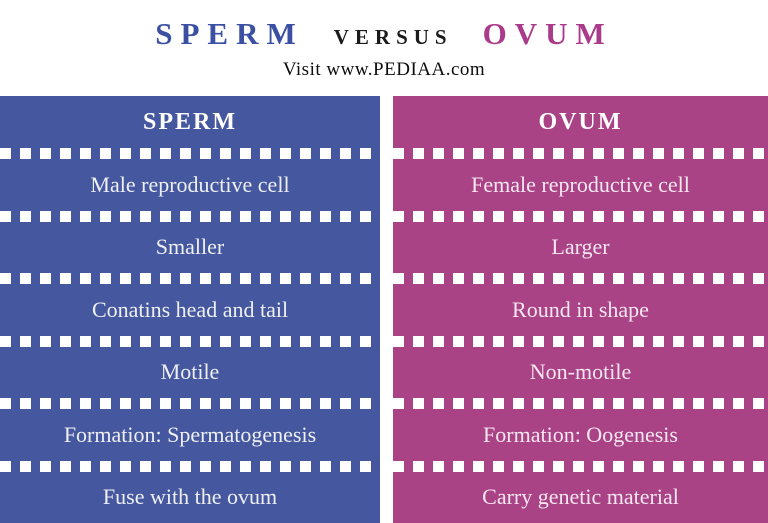  I want to click on title-word-ovum: OVUM, so click(547, 33).